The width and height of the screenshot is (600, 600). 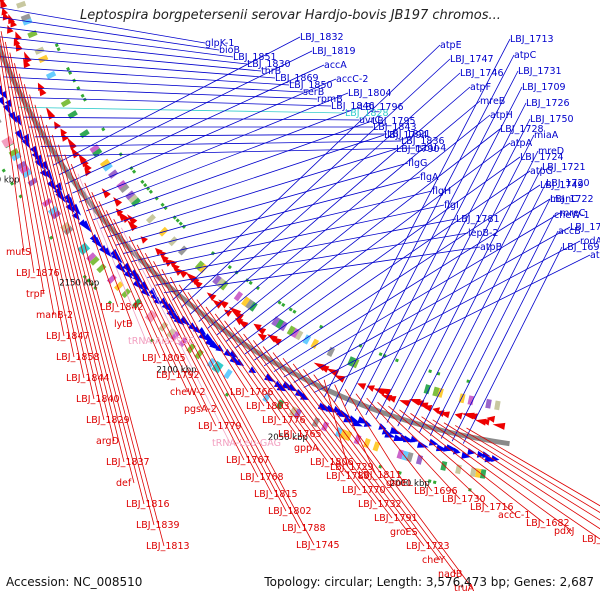 I want to click on reverse-gene-label: LBJ_1791, so click(x=396, y=518).